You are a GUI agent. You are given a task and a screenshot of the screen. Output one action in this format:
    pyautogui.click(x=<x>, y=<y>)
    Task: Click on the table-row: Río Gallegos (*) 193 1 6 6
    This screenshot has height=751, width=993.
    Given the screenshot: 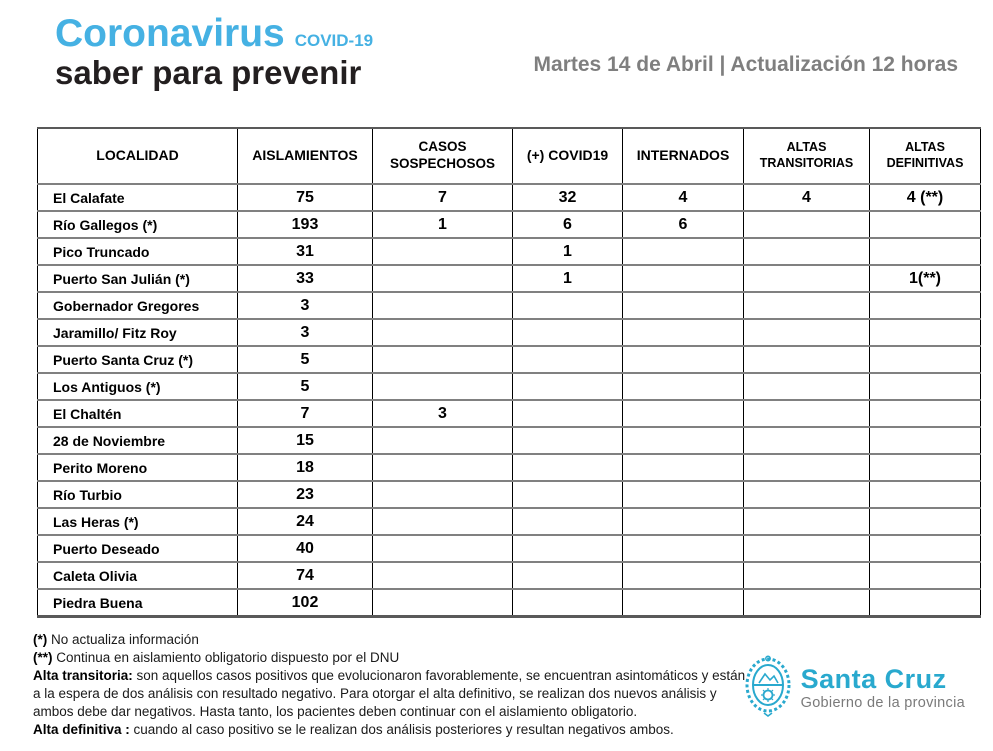 What is the action you would take?
    pyautogui.click(x=509, y=224)
    